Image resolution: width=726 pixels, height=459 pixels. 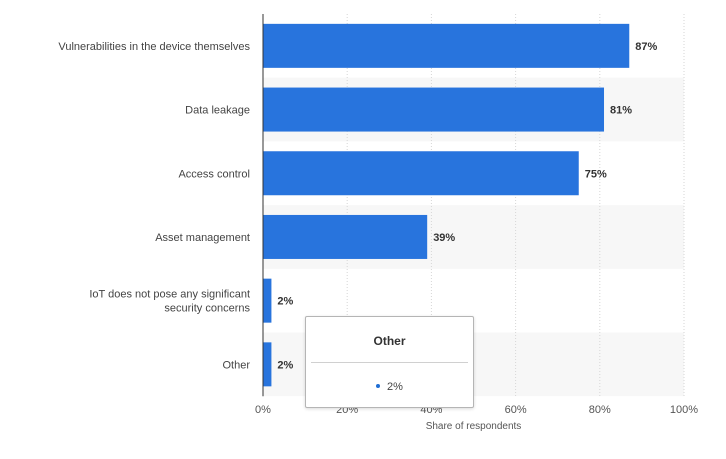 What do you see at coordinates (217, 111) in the screenshot?
I see `category-label: Data leakage` at bounding box center [217, 111].